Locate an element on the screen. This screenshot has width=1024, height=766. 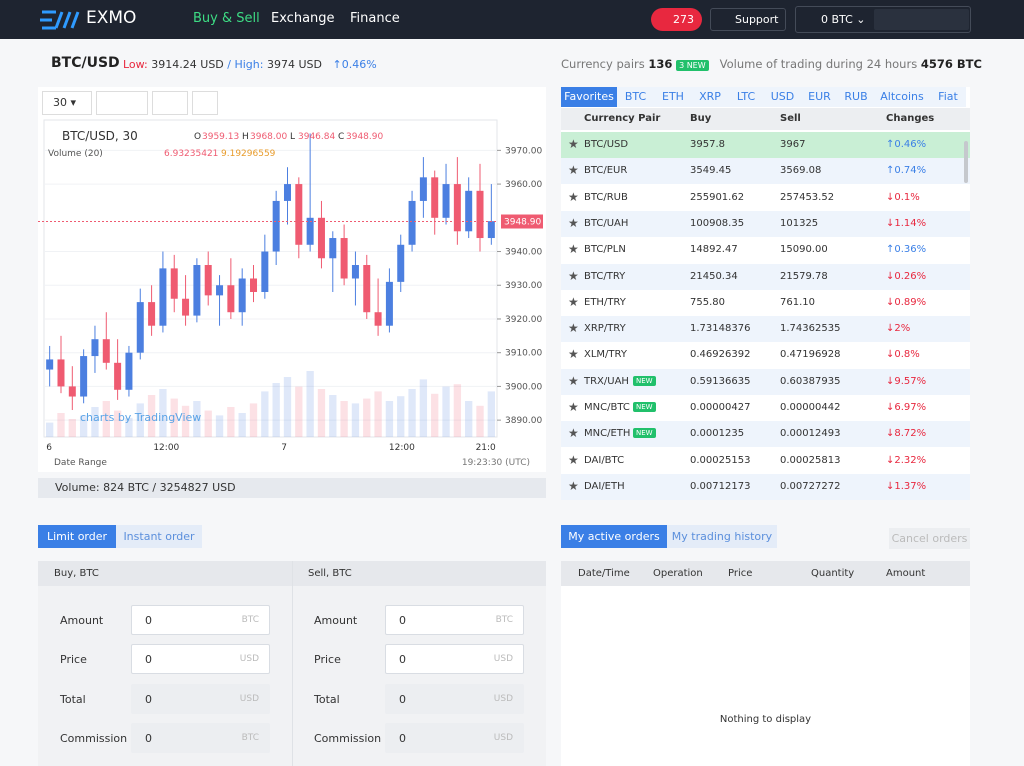
tab: My trading history is located at coordinates (722, 536).